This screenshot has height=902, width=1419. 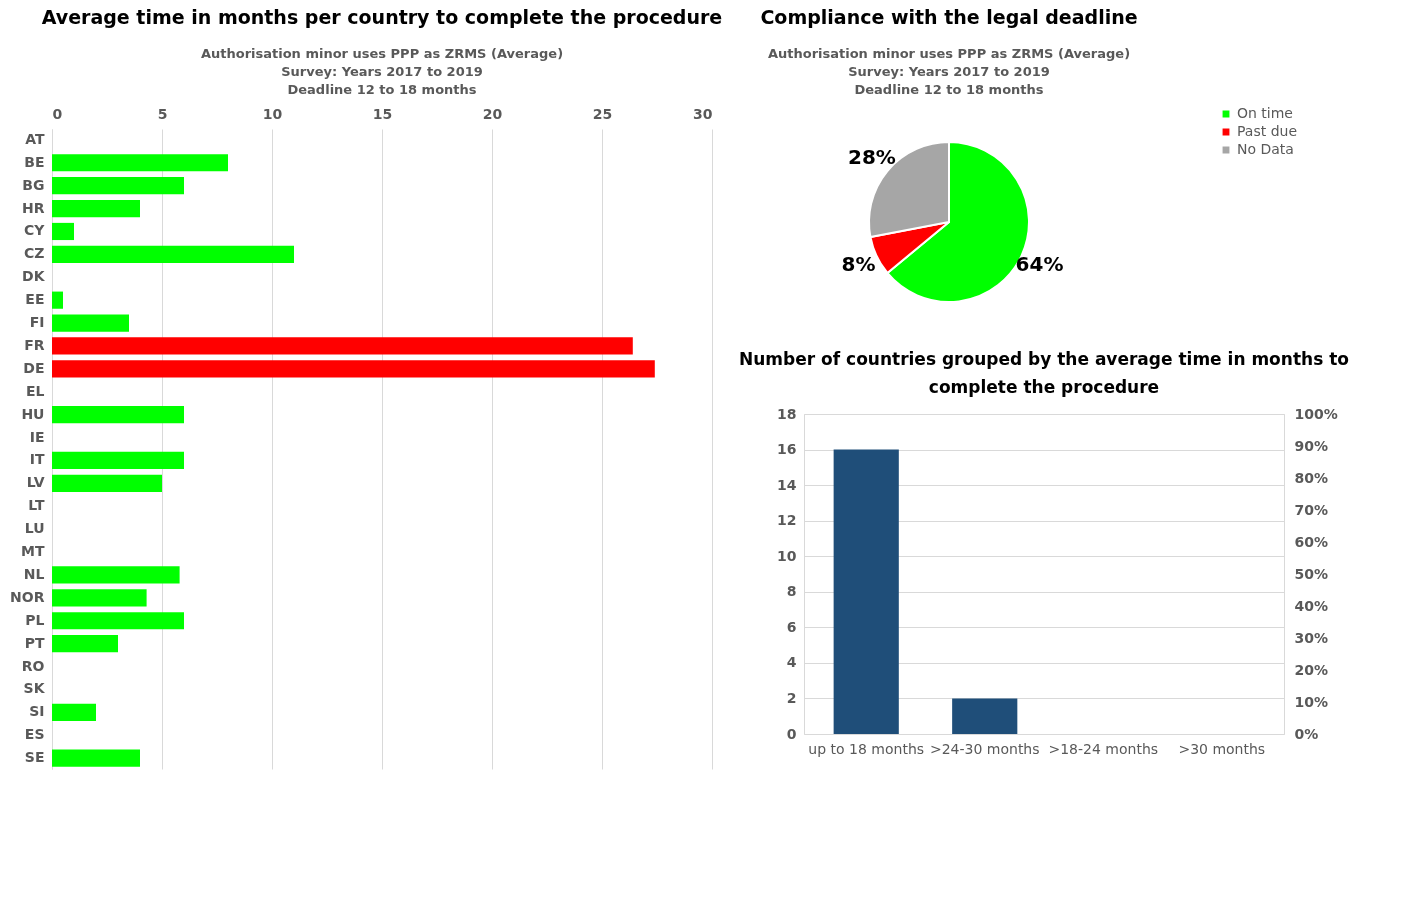 I want to click on y-tick-label: FI, so click(x=37, y=322).